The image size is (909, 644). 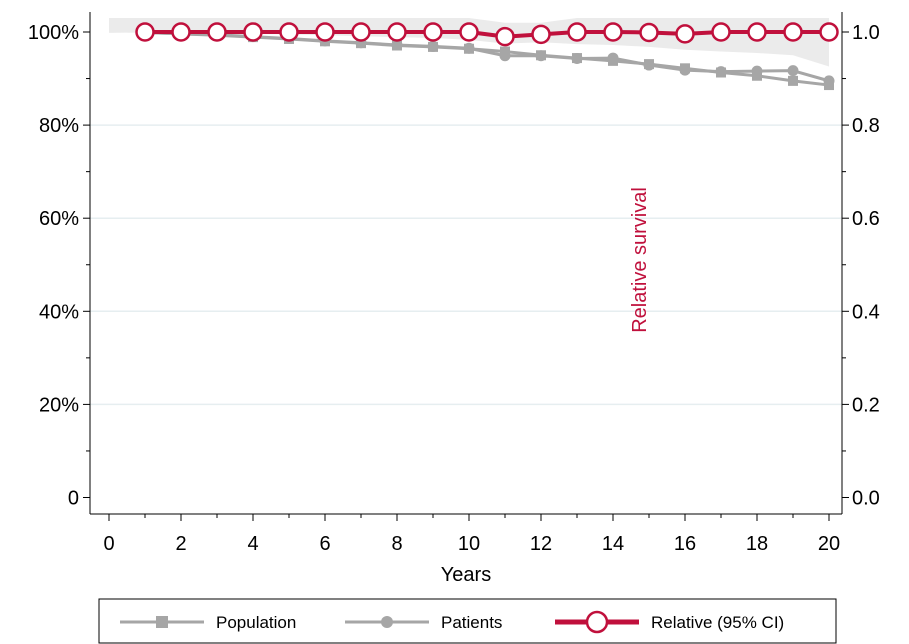 I want to click on x-tick-label: 16, so click(x=685, y=544).